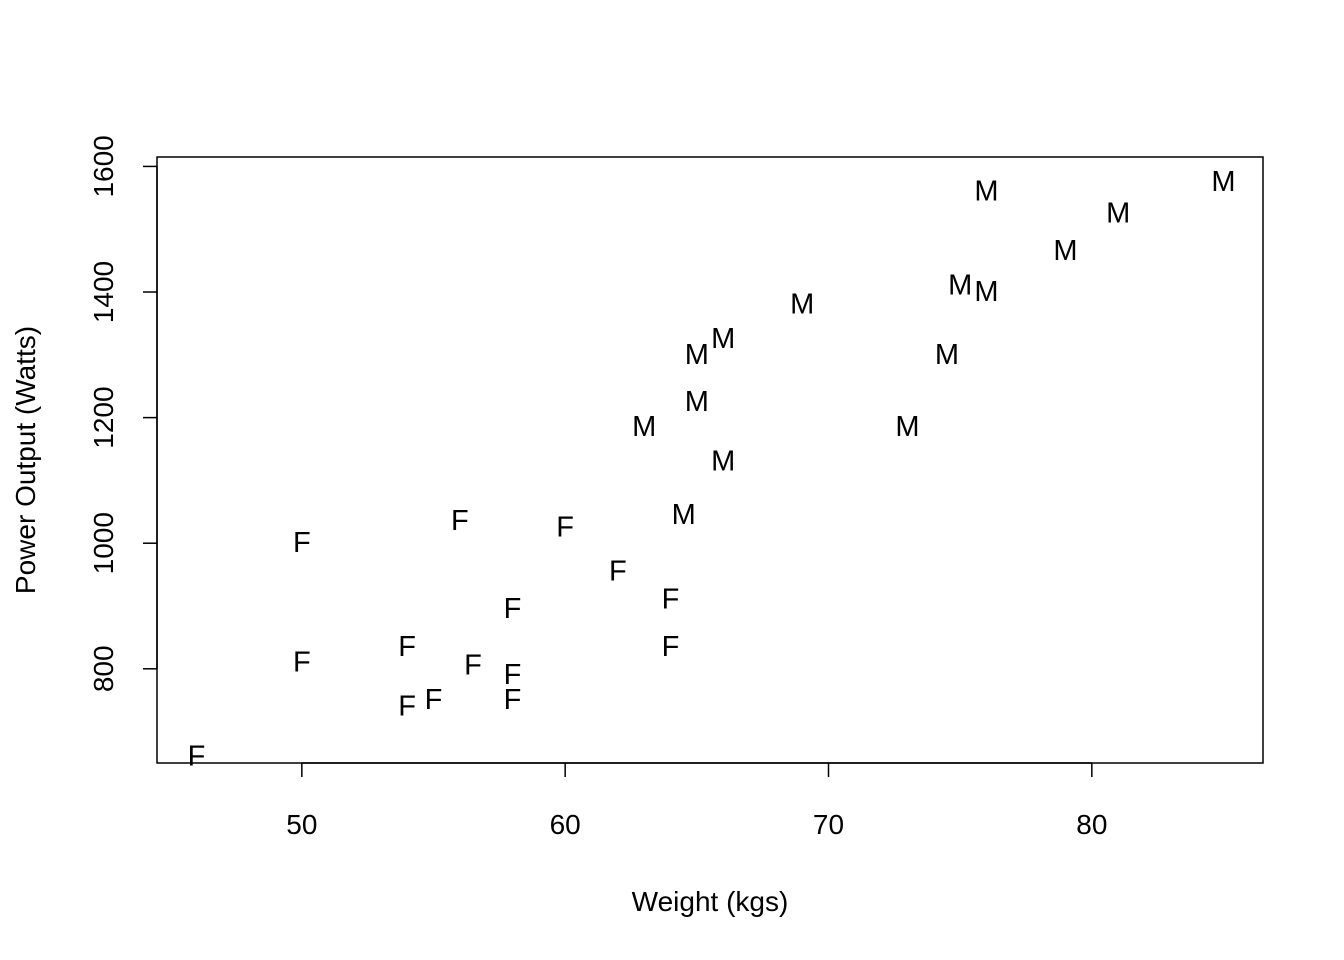 The width and height of the screenshot is (1344, 960). What do you see at coordinates (565, 824) in the screenshot?
I see `x-tick-label: 60` at bounding box center [565, 824].